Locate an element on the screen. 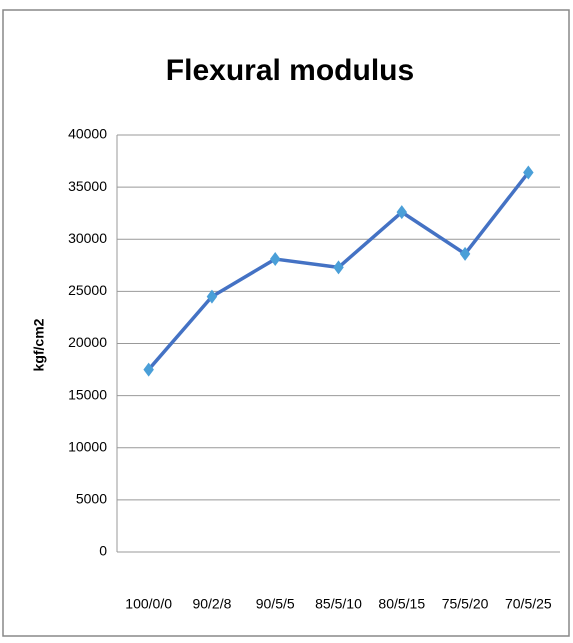 This screenshot has height=643, width=573. x-tick-label: 100/0/0 is located at coordinates (148, 604).